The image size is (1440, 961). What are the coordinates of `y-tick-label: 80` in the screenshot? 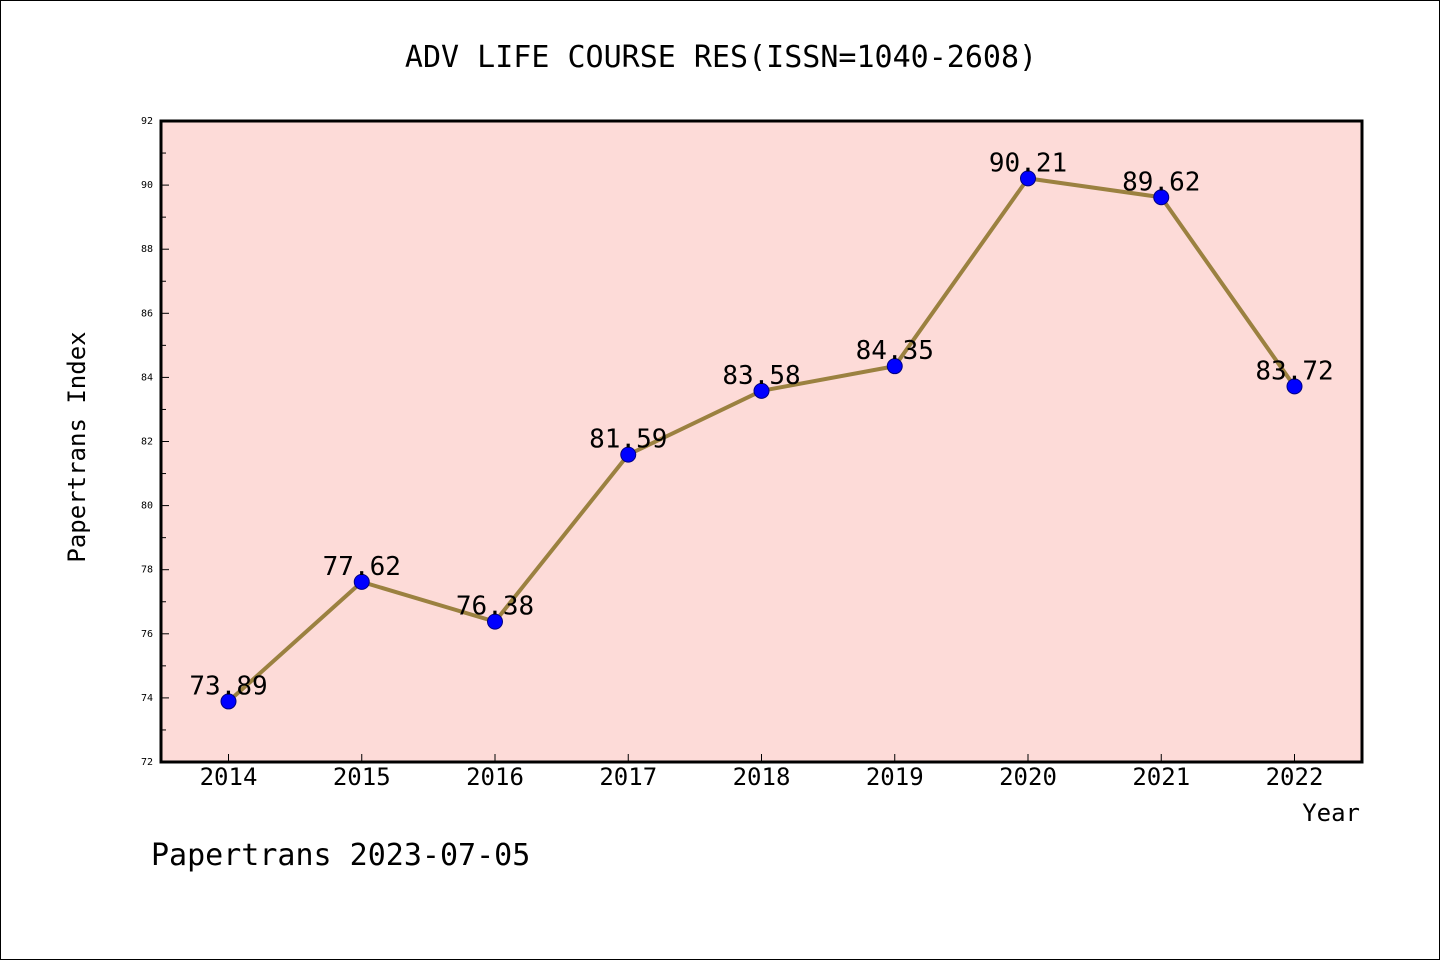 It's located at (147, 506).